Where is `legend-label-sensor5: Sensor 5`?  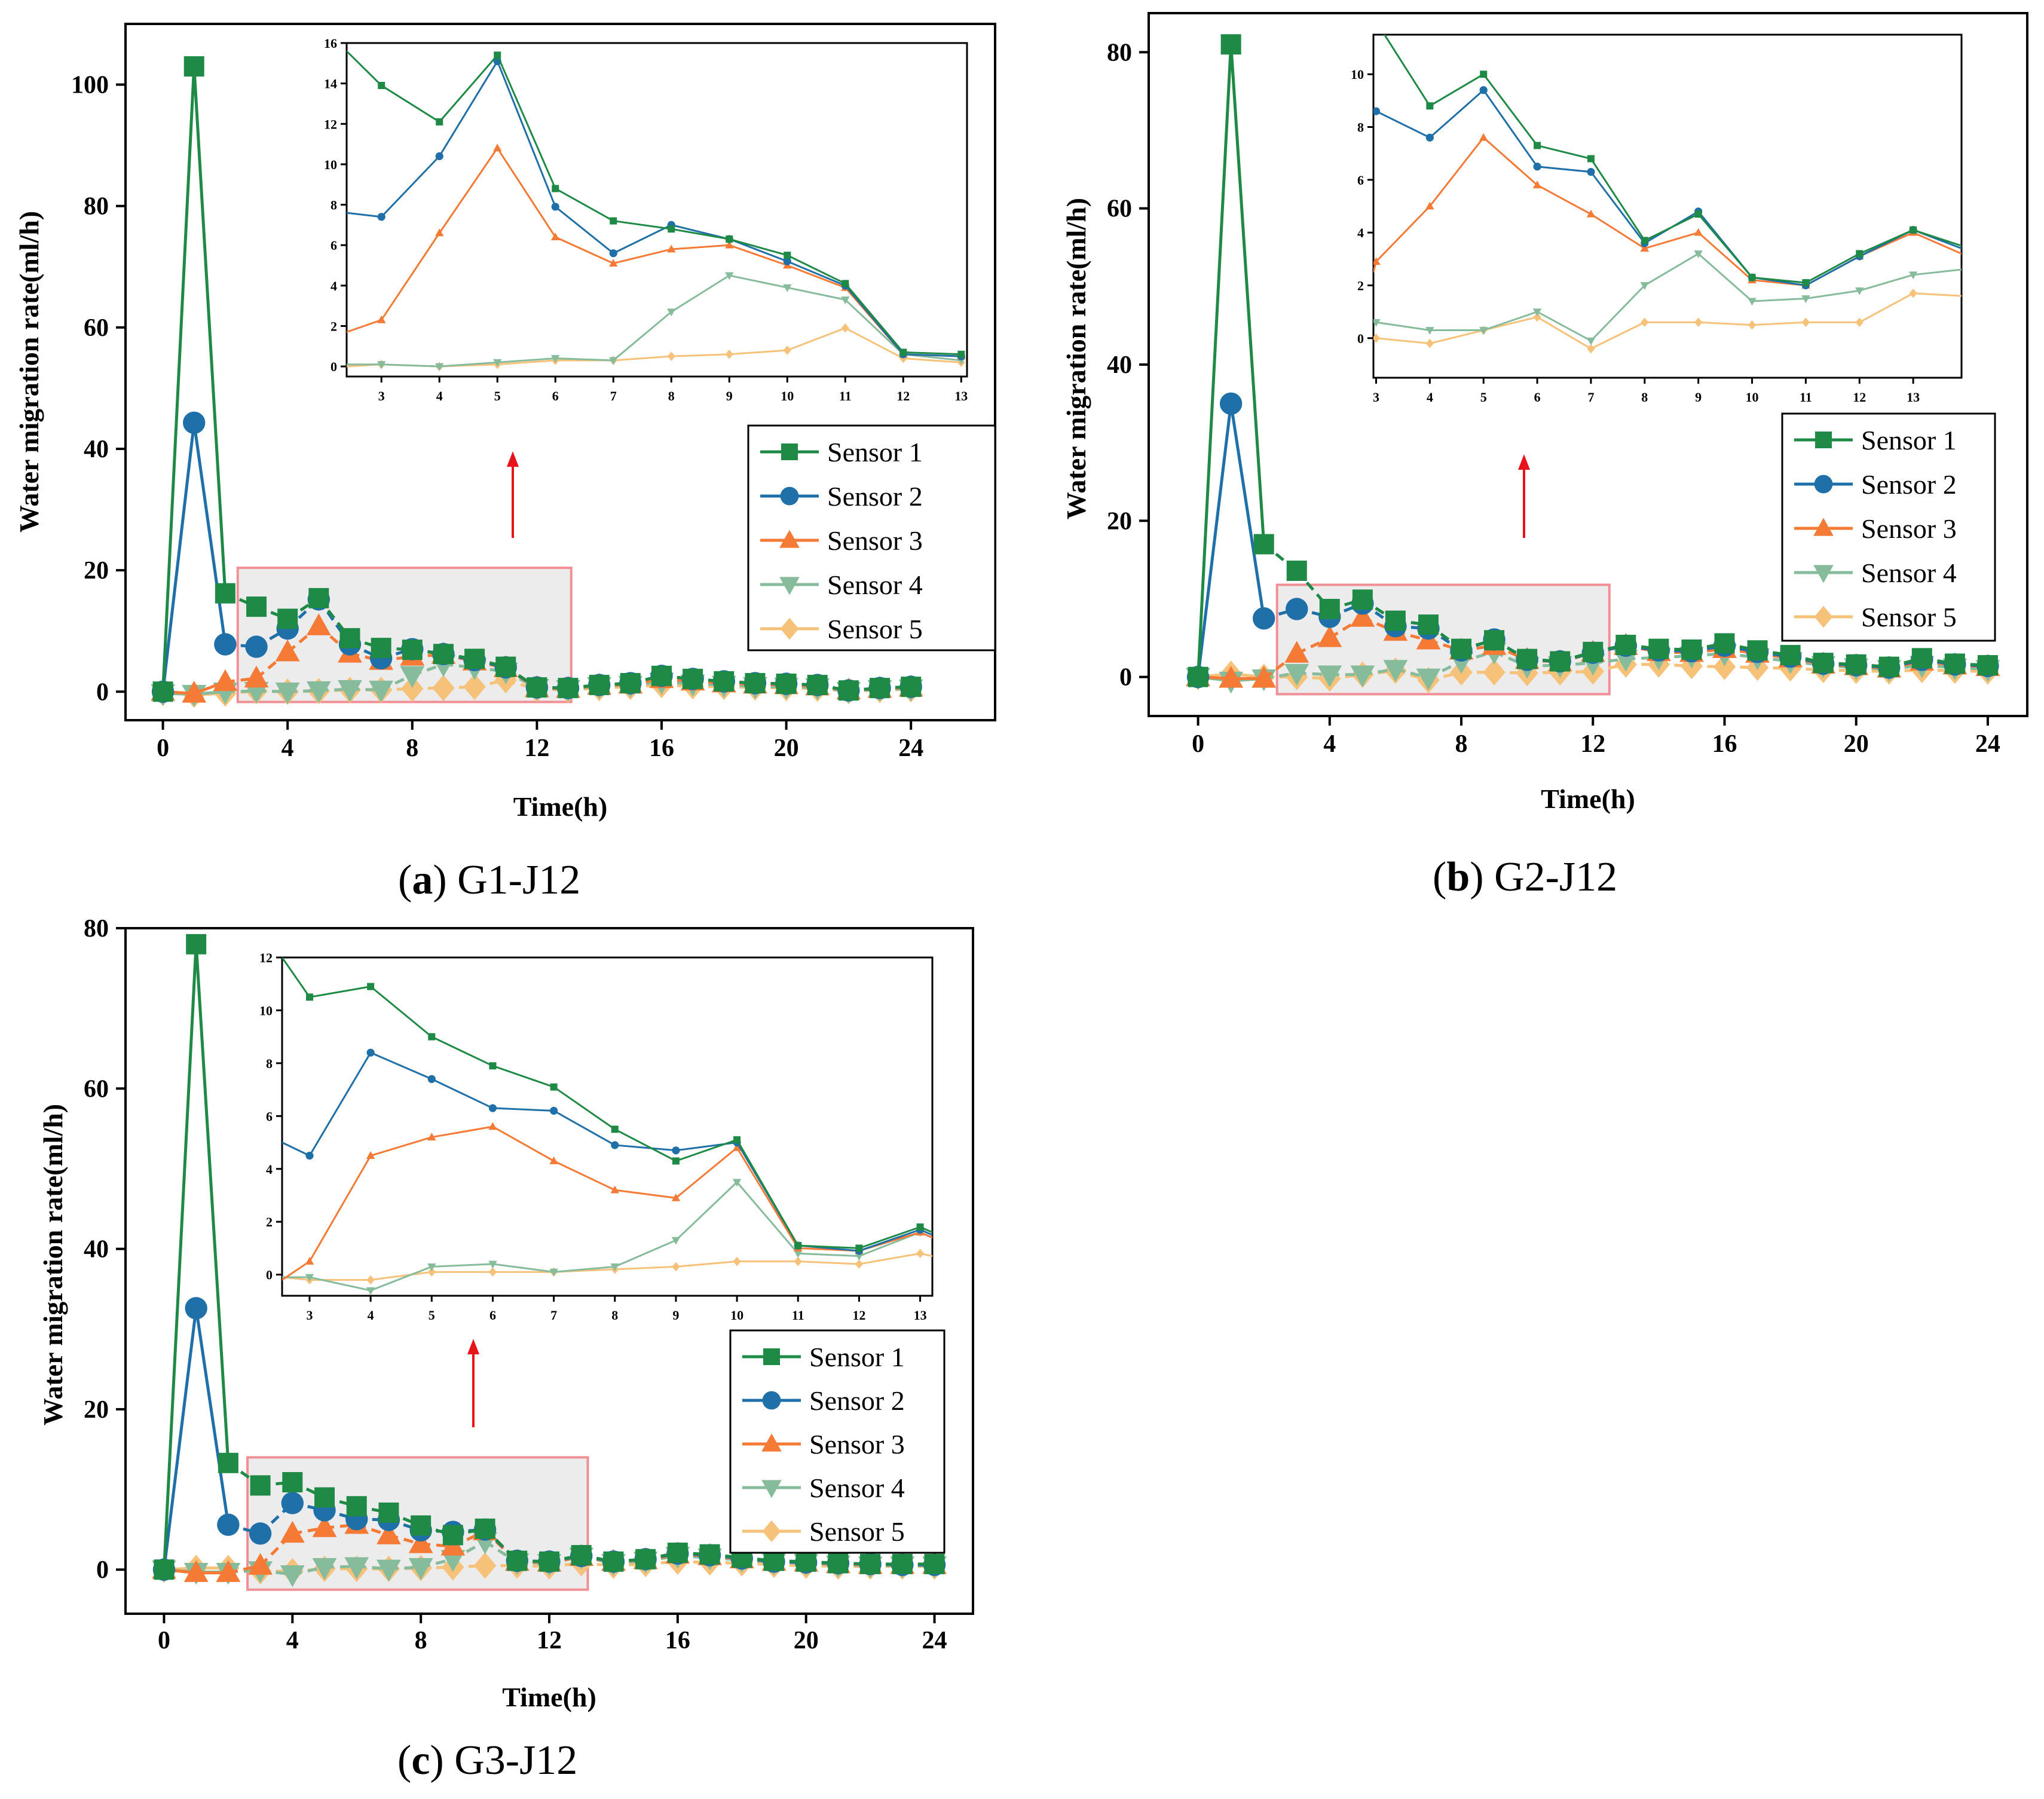 legend-label-sensor5: Sensor 5 is located at coordinates (857, 1531).